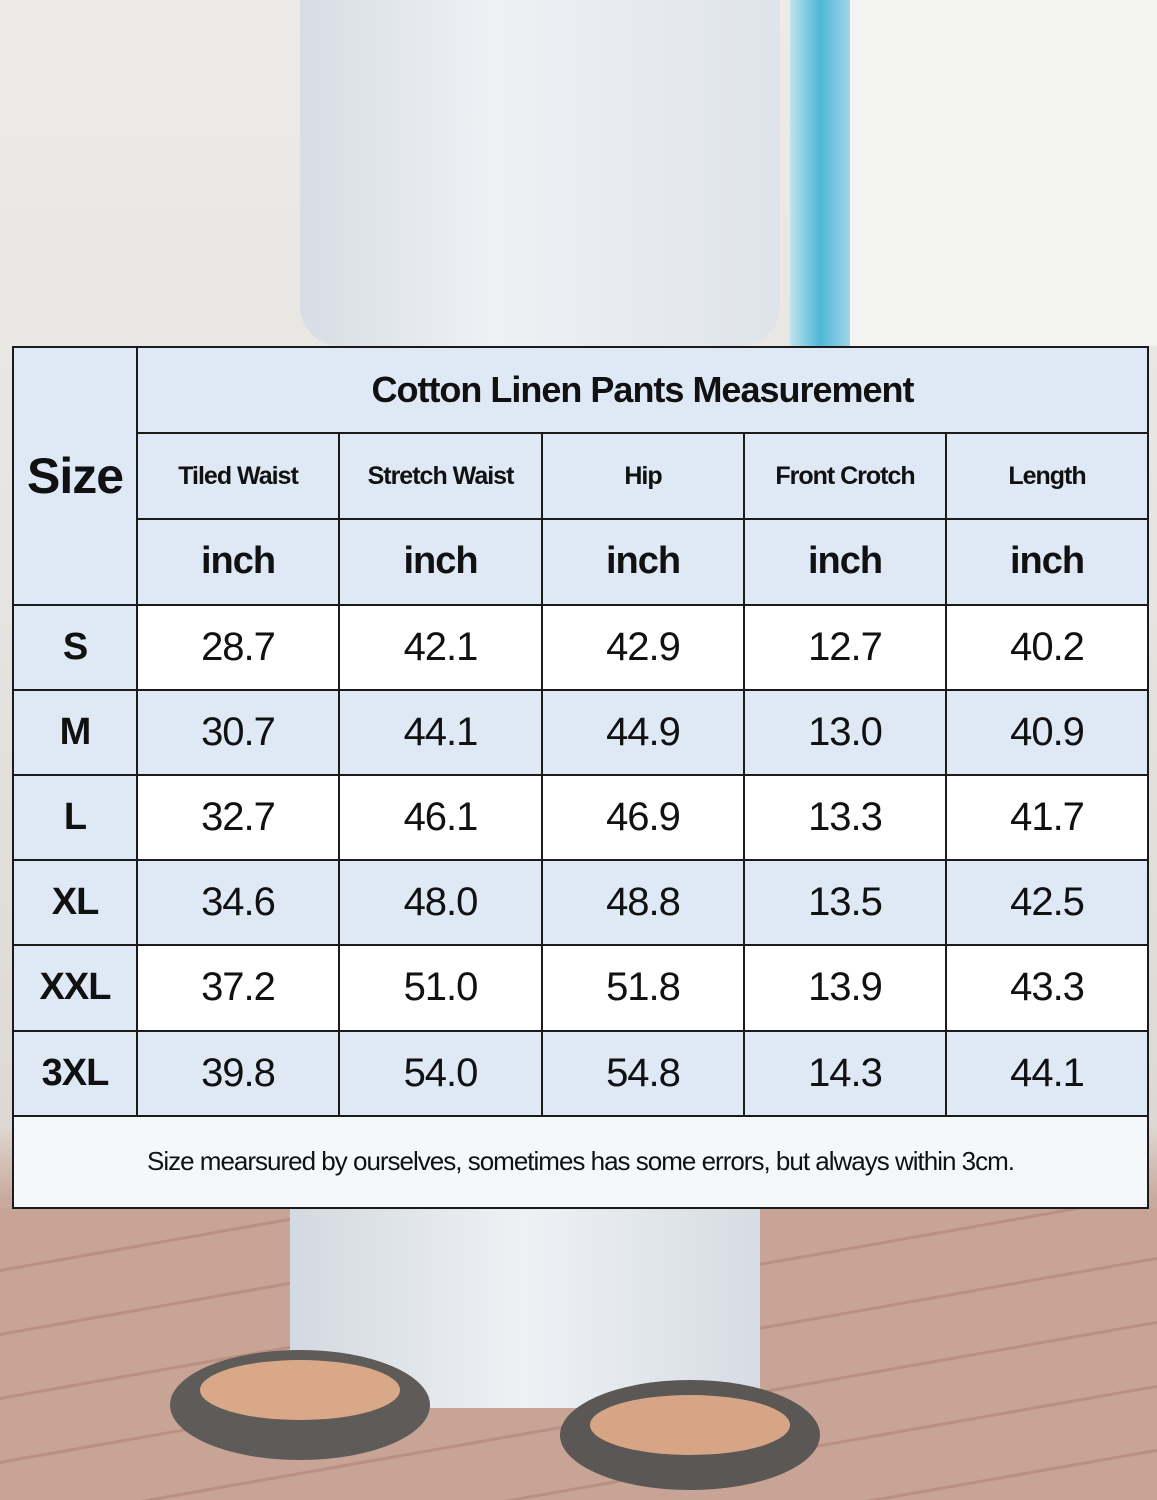 The height and width of the screenshot is (1500, 1157). What do you see at coordinates (540, 173) in the screenshot?
I see `pants-waist` at bounding box center [540, 173].